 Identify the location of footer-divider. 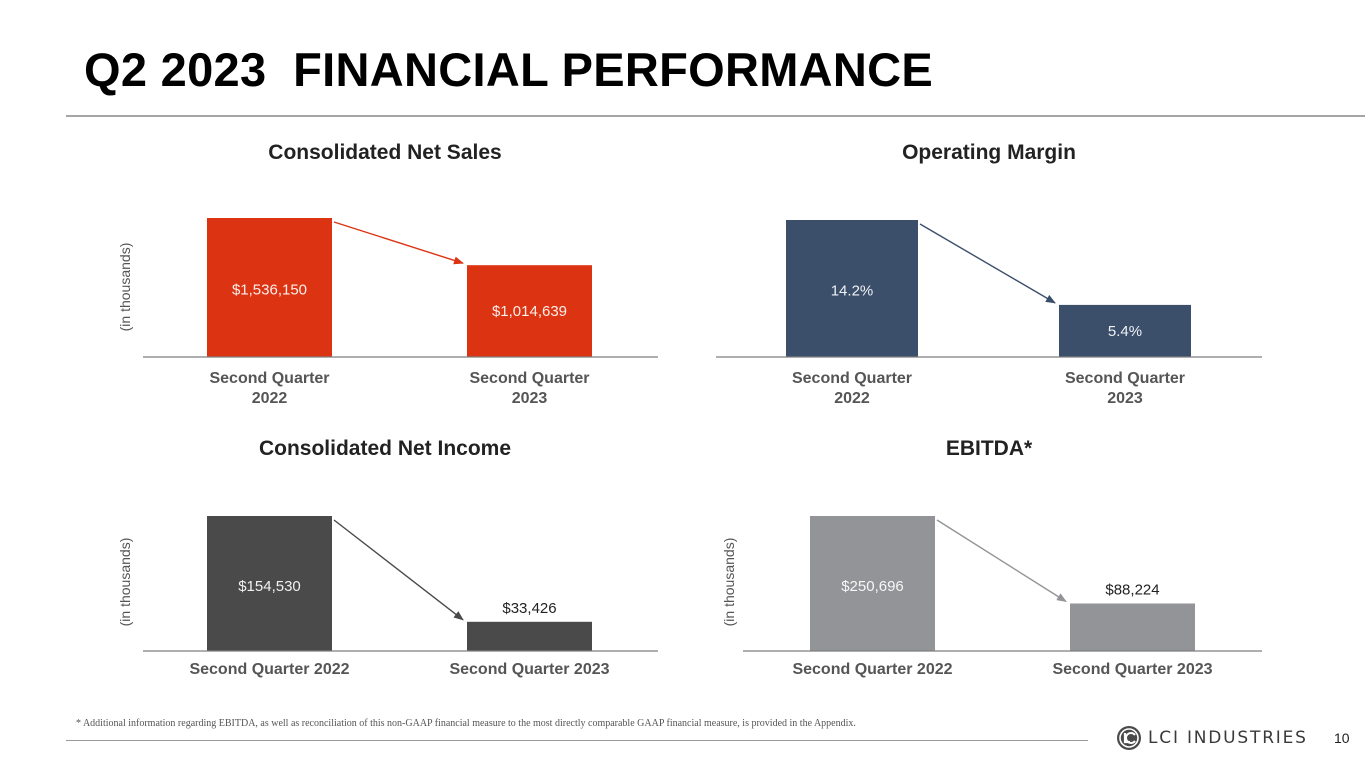
(577, 740).